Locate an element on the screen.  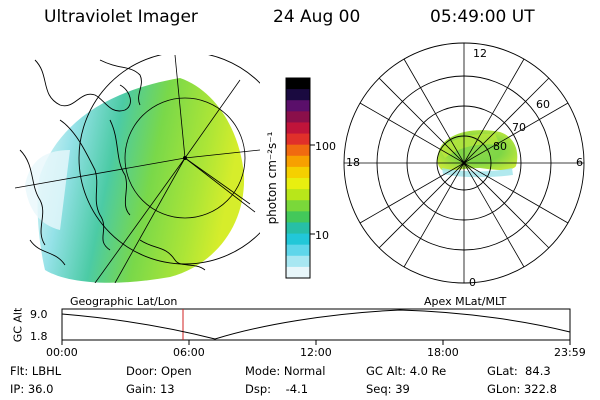
geo-image-label: Geographic Lat/Lon is located at coordinates (124, 301).